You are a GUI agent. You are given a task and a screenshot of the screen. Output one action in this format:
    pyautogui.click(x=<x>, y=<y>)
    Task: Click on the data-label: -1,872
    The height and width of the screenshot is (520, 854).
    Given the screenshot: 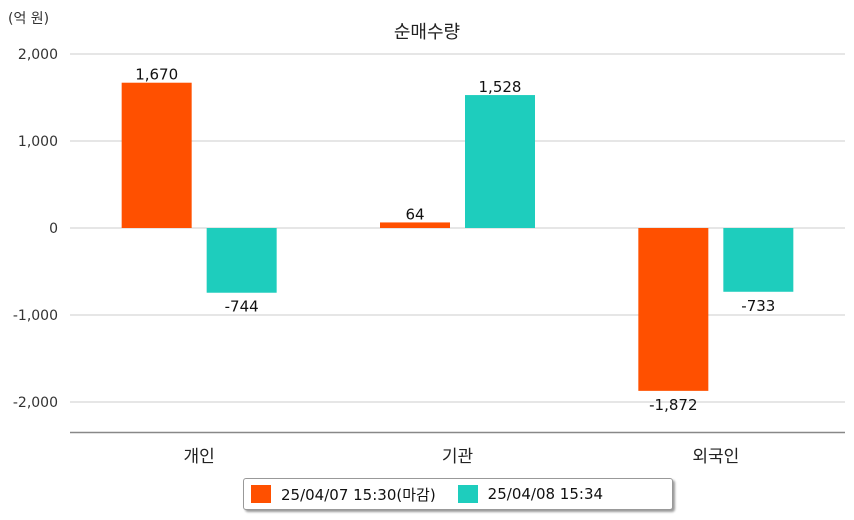 What is the action you would take?
    pyautogui.click(x=673, y=405)
    